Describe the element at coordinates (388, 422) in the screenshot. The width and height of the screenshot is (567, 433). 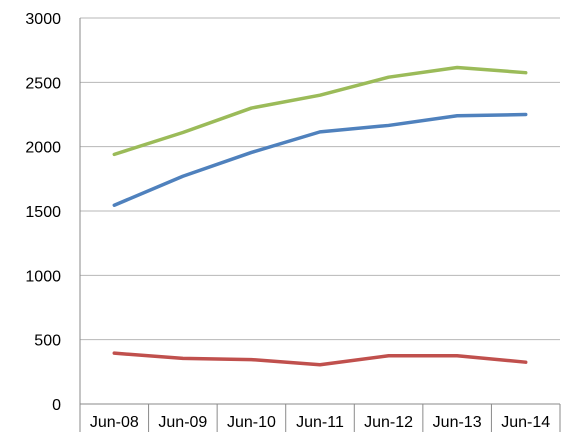
I see `x-tick-label: Jun-12` at that location.